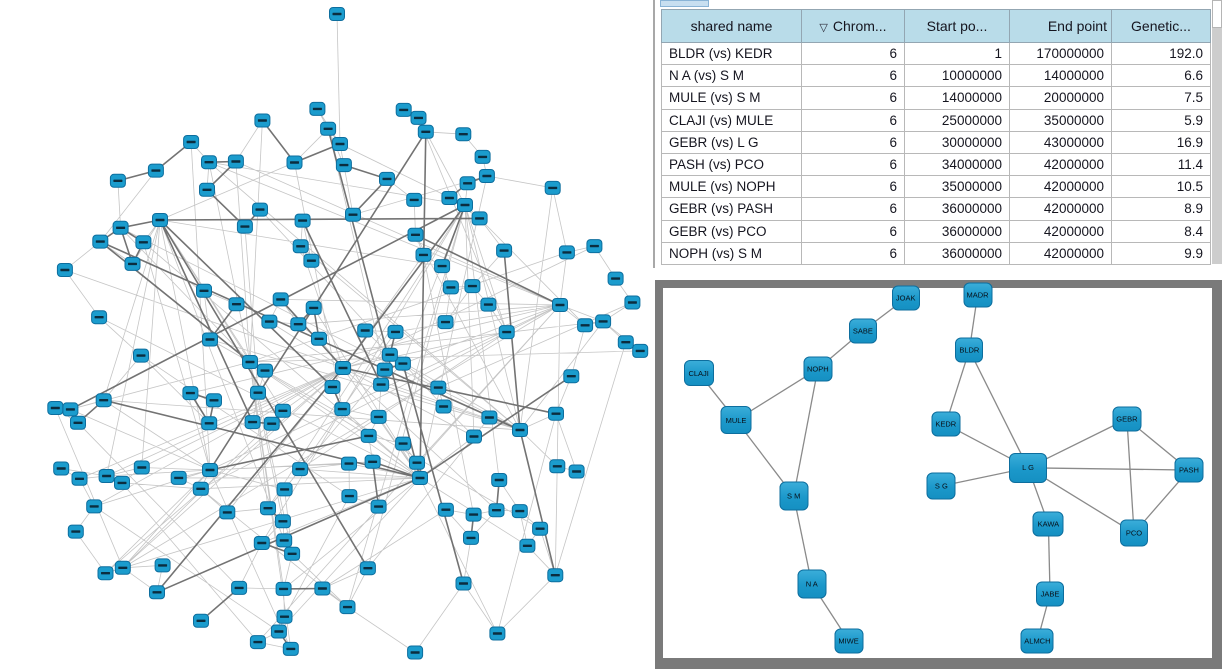 This screenshot has height=669, width=1222. Describe the element at coordinates (1161, 120) in the screenshot. I see `table-cell: 5.9` at that location.